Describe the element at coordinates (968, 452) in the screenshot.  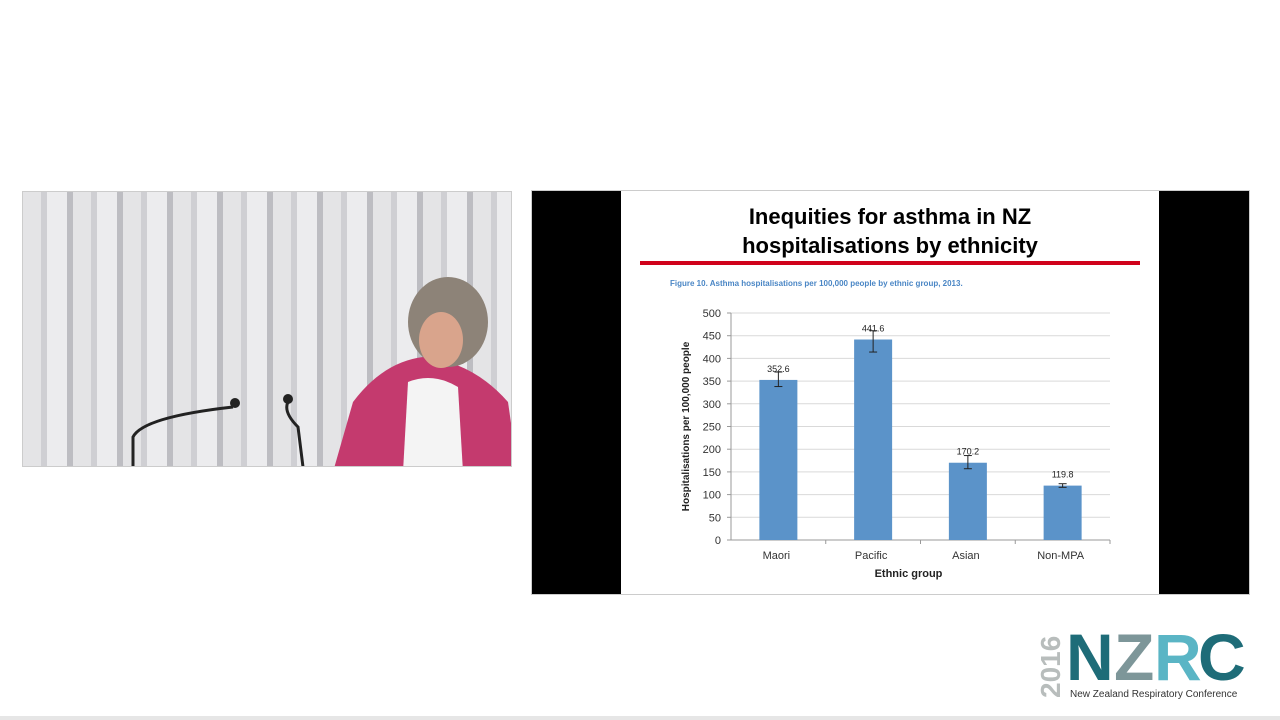
I see `data-label: 170.2` at that location.